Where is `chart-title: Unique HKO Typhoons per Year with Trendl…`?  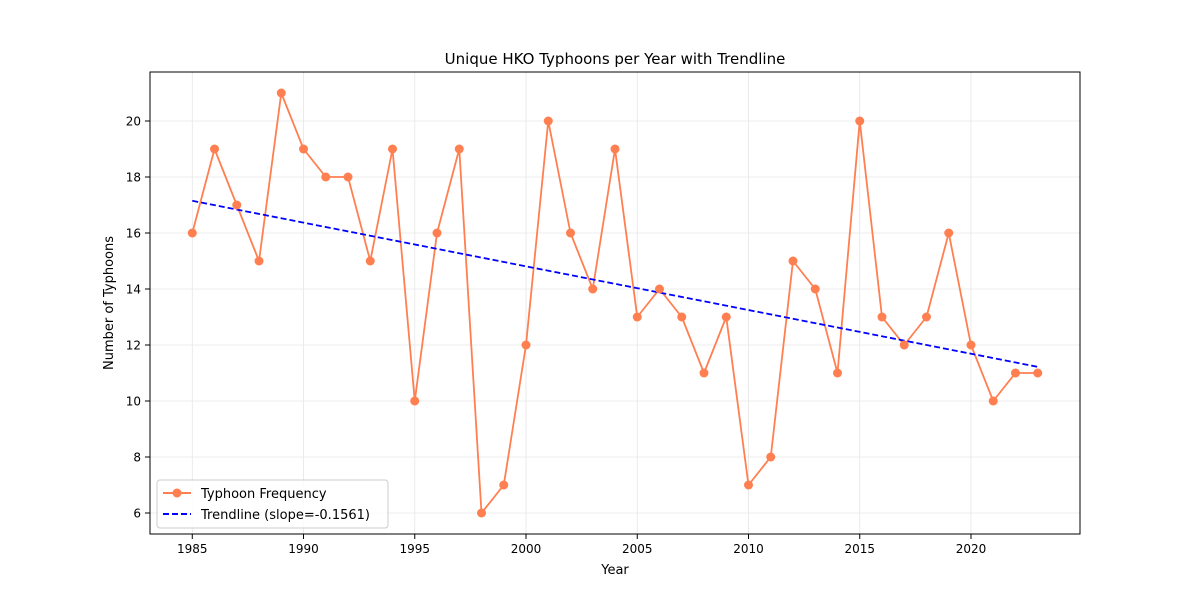 chart-title: Unique HKO Typhoons per Year with Trendl… is located at coordinates (615, 59).